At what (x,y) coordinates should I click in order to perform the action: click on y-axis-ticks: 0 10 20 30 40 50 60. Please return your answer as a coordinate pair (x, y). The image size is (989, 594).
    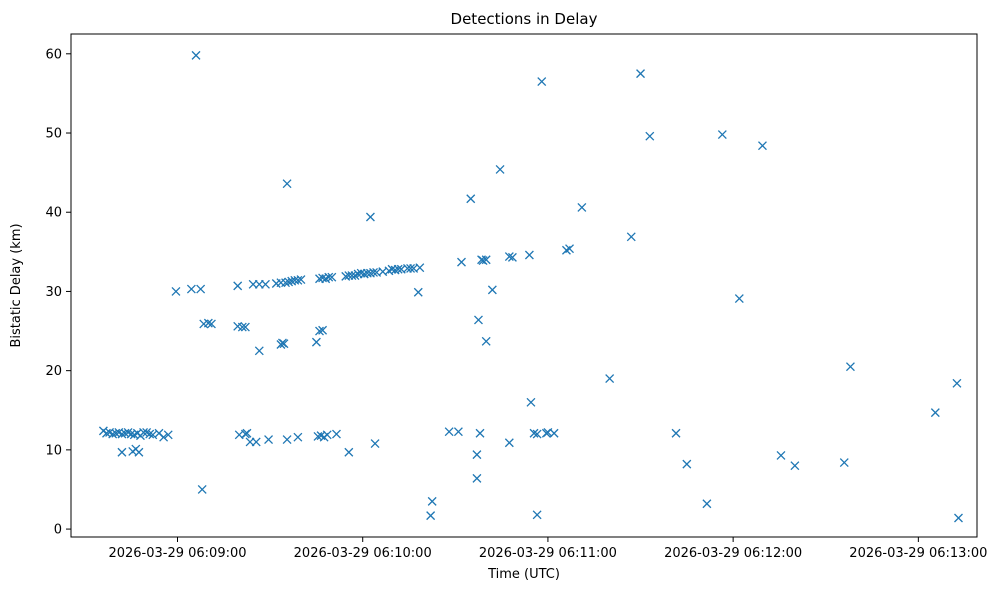
    Looking at the image, I should click on (58, 292).